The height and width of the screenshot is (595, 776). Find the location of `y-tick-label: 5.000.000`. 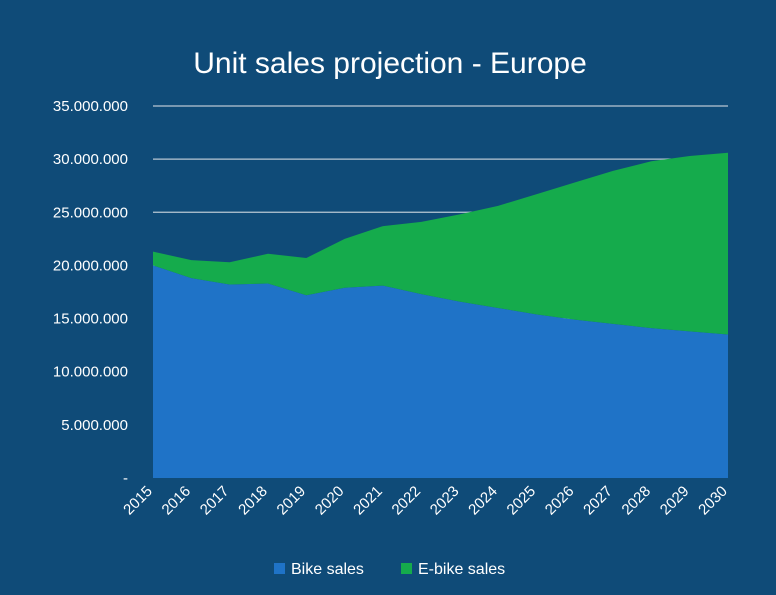

y-tick-label: 5.000.000 is located at coordinates (94, 425).